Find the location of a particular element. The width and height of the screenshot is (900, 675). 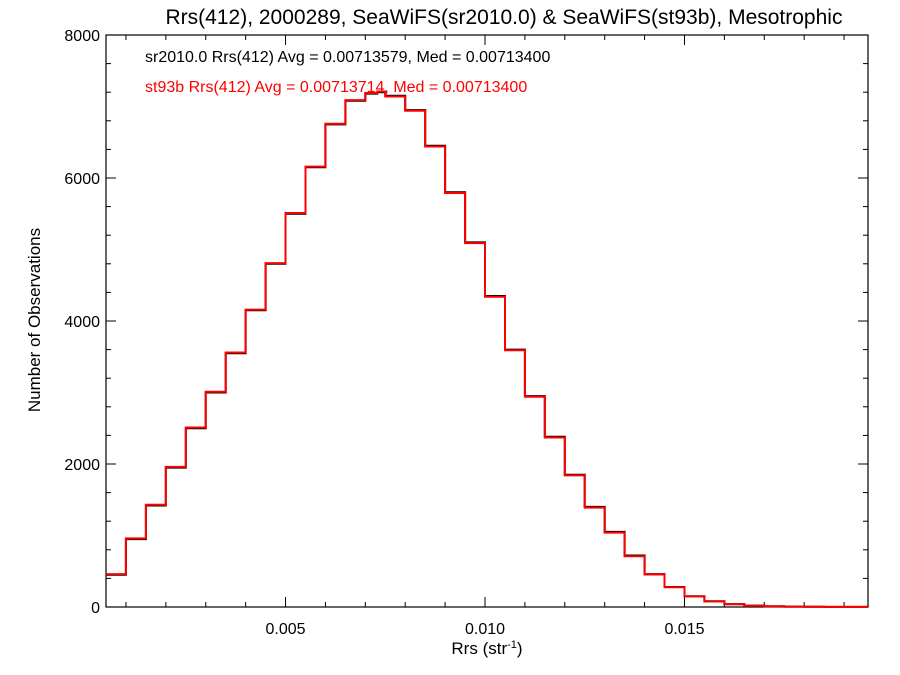

x-tick-label: 0.005 is located at coordinates (286, 629).